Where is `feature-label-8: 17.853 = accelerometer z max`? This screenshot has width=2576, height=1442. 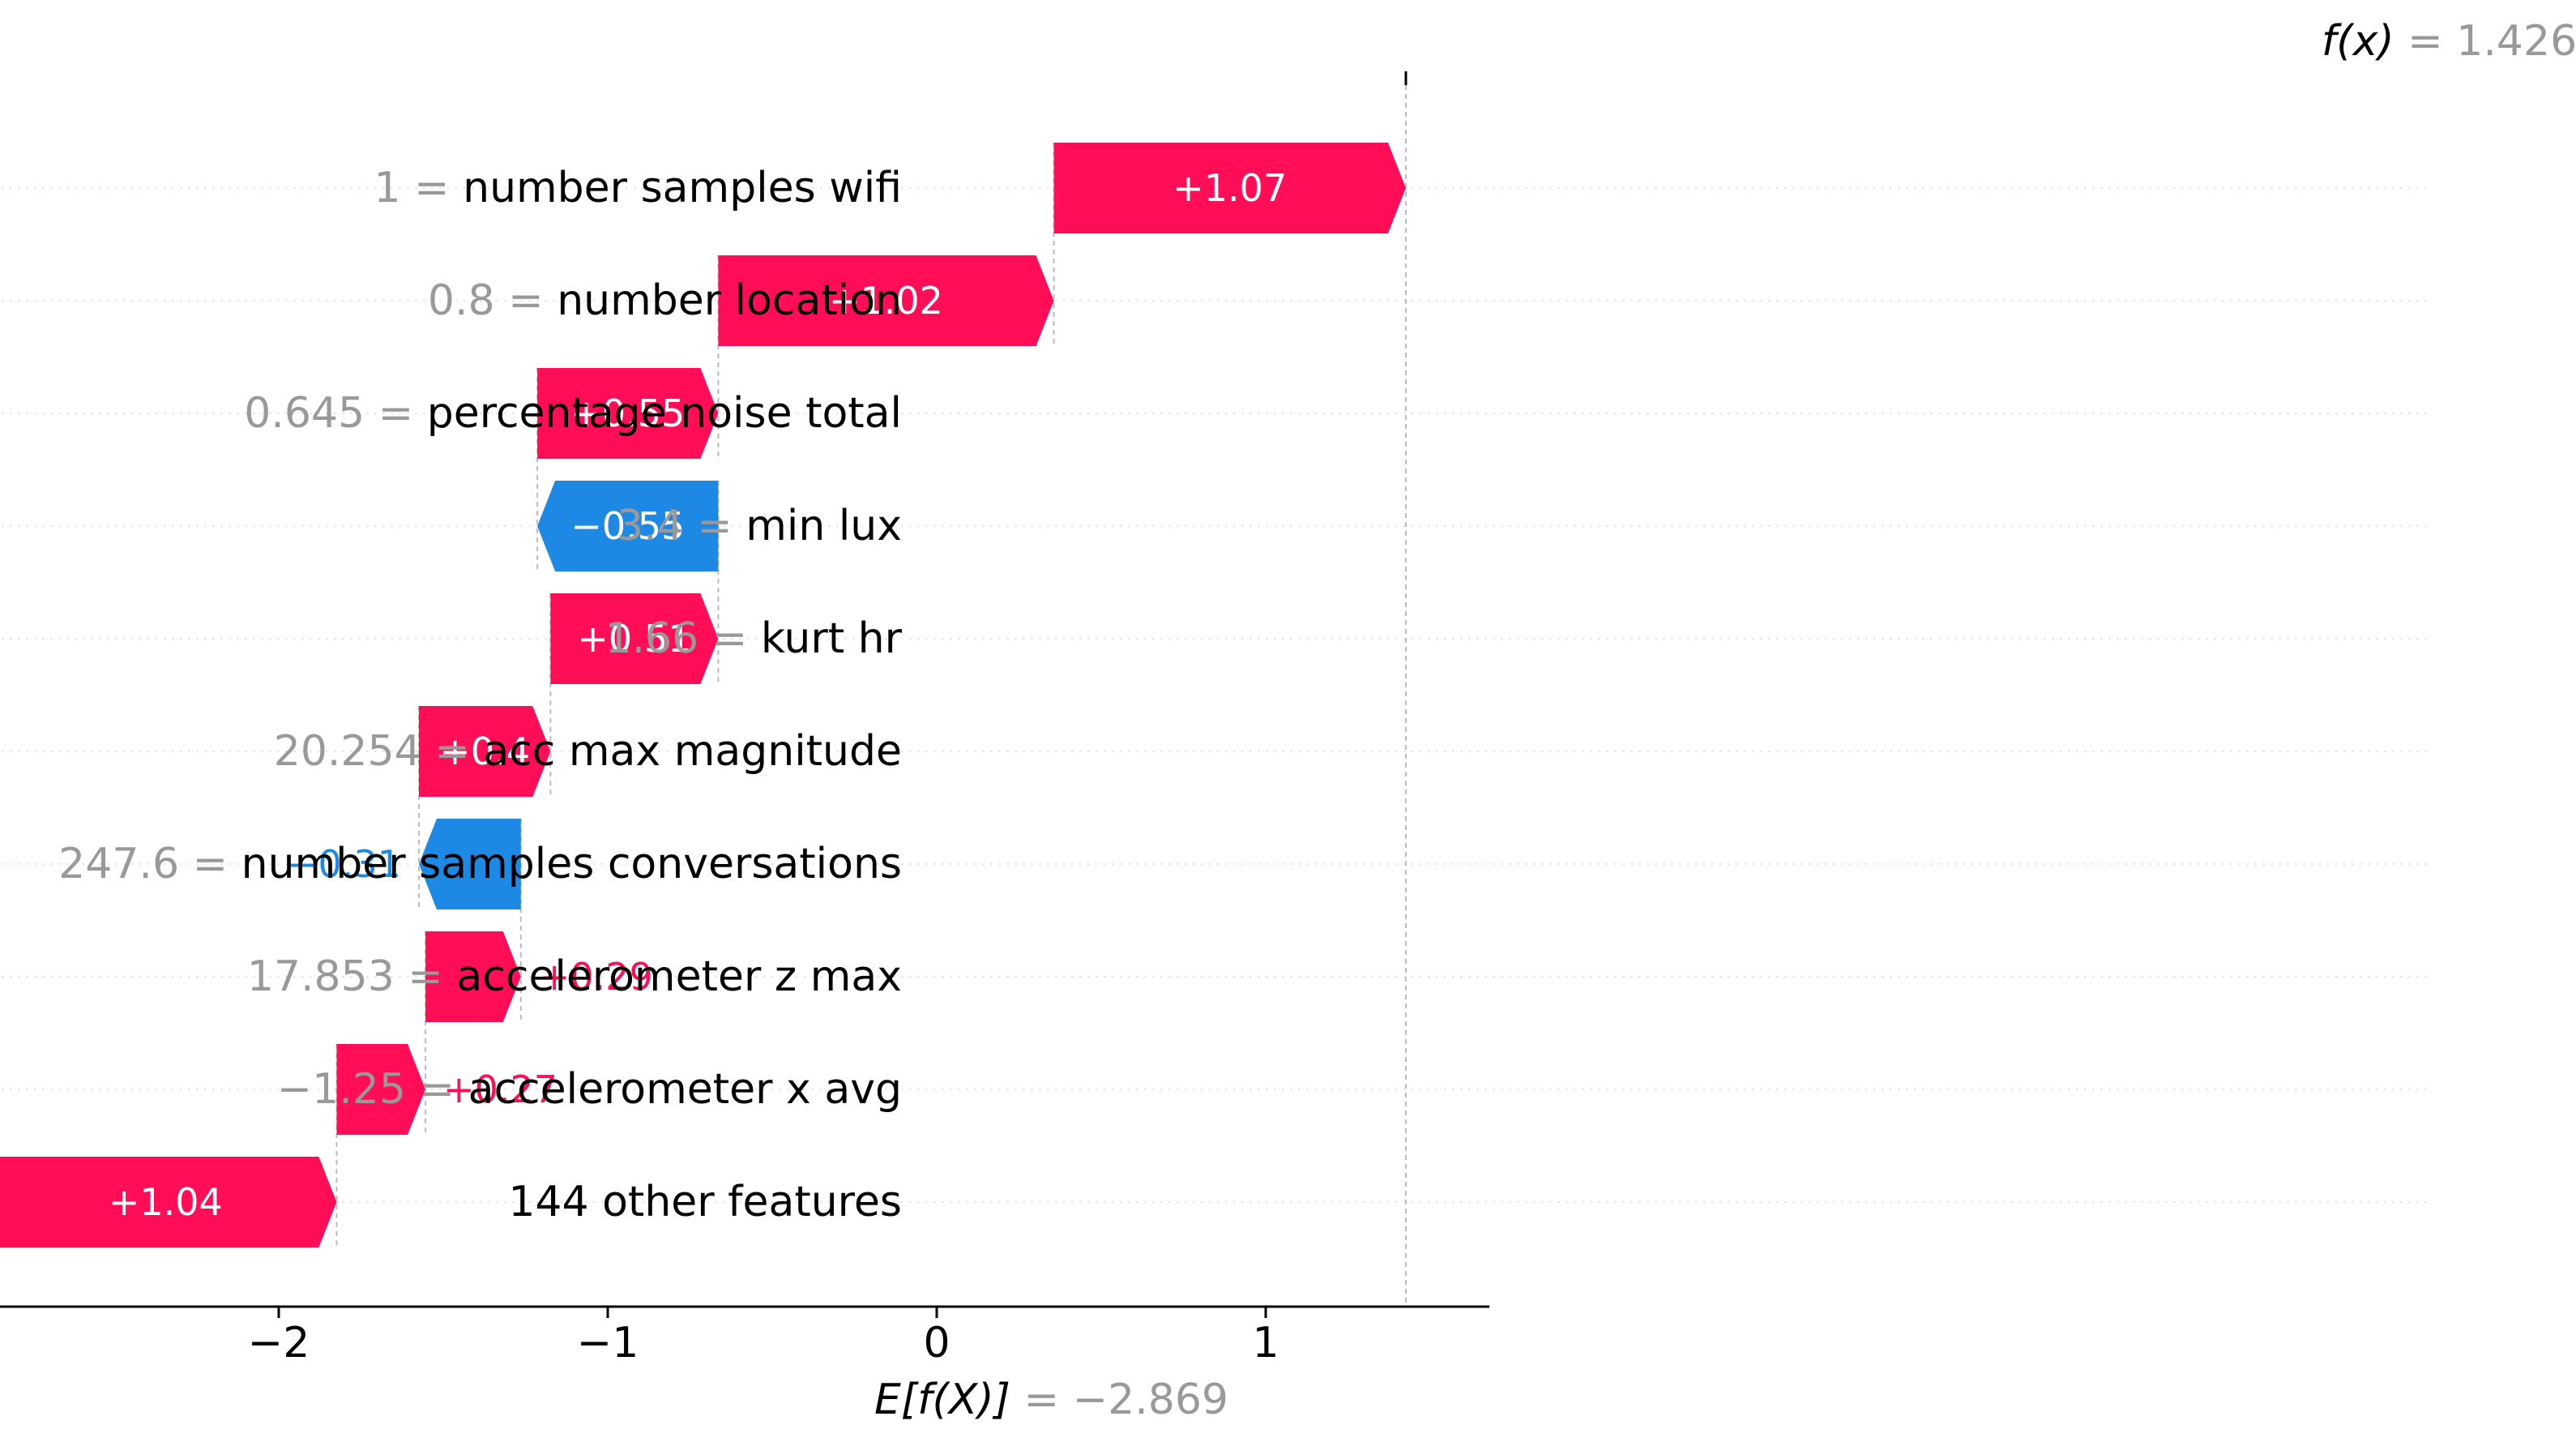
feature-label-8: 17.853 = accelerometer z max is located at coordinates (574, 976).